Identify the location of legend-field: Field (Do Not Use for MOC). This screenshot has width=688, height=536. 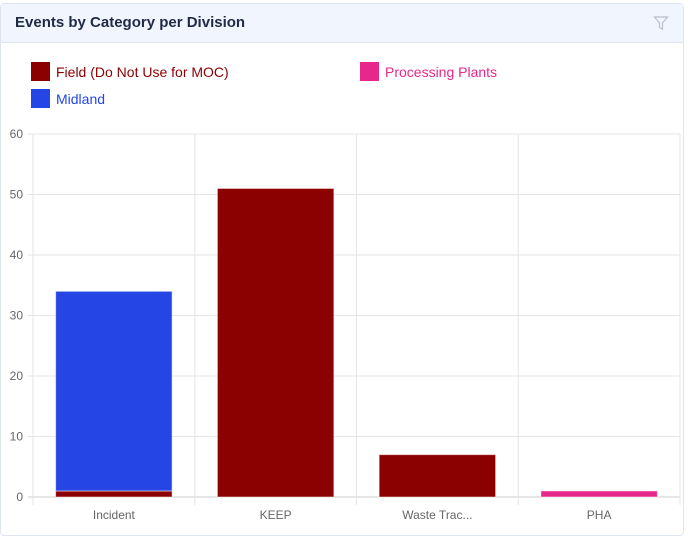
(130, 71).